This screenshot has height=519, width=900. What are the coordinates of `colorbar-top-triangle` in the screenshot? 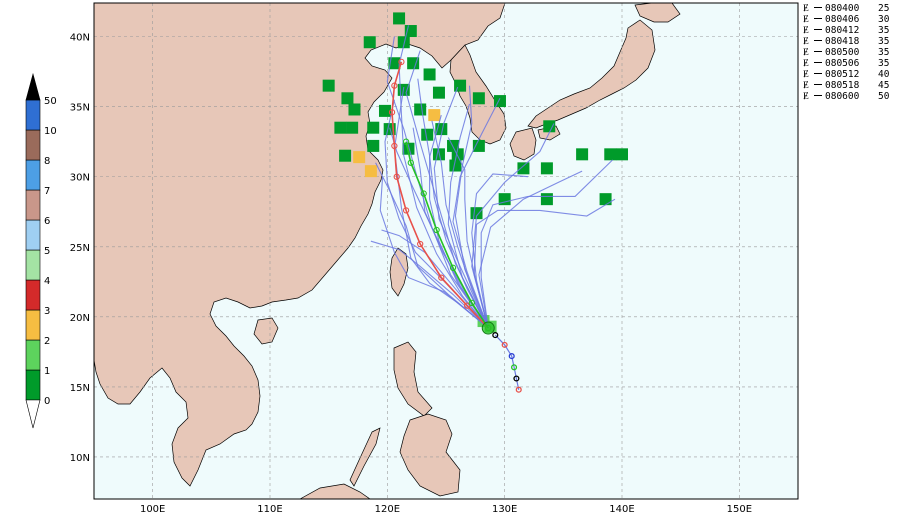 It's located at (33, 86).